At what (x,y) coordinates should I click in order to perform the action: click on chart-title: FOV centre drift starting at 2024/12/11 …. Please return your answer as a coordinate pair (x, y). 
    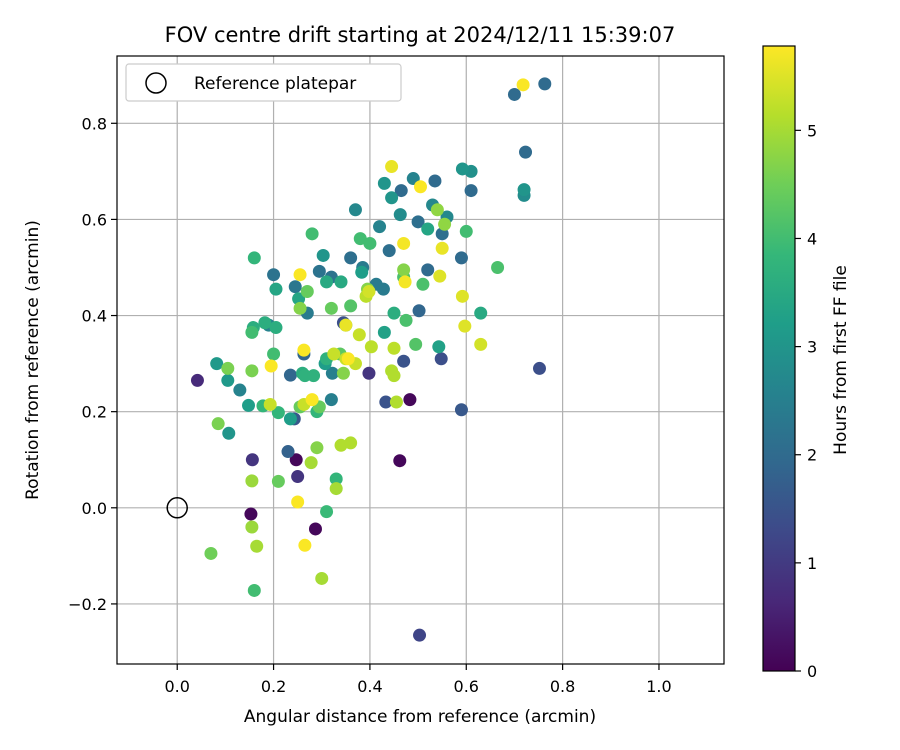
    Looking at the image, I should click on (420, 35).